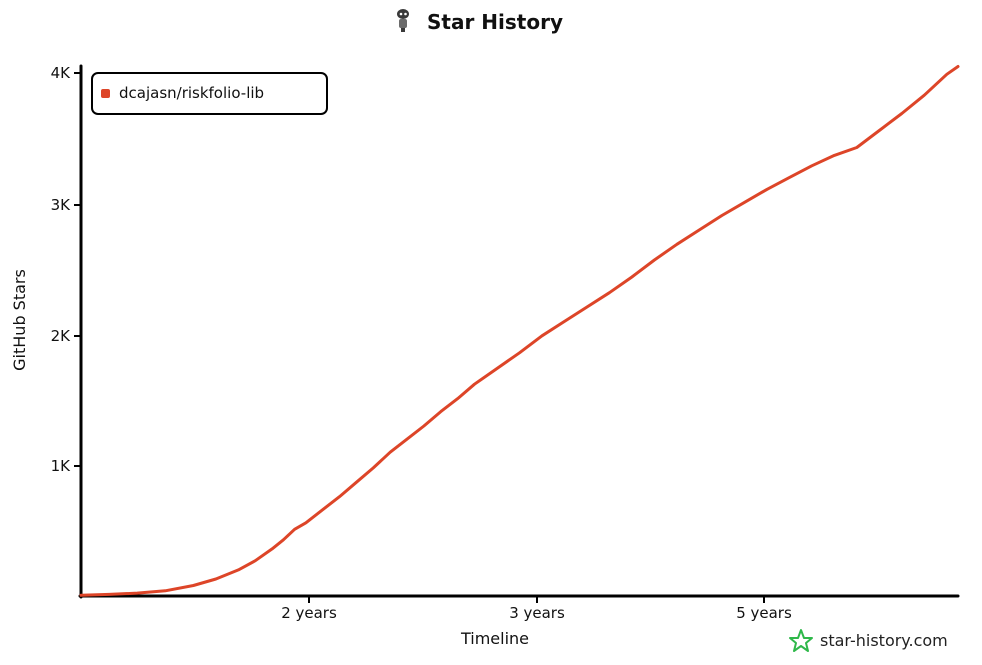  Describe the element at coordinates (19, 320) in the screenshot. I see `y-axis-title: GitHub Stars` at that location.